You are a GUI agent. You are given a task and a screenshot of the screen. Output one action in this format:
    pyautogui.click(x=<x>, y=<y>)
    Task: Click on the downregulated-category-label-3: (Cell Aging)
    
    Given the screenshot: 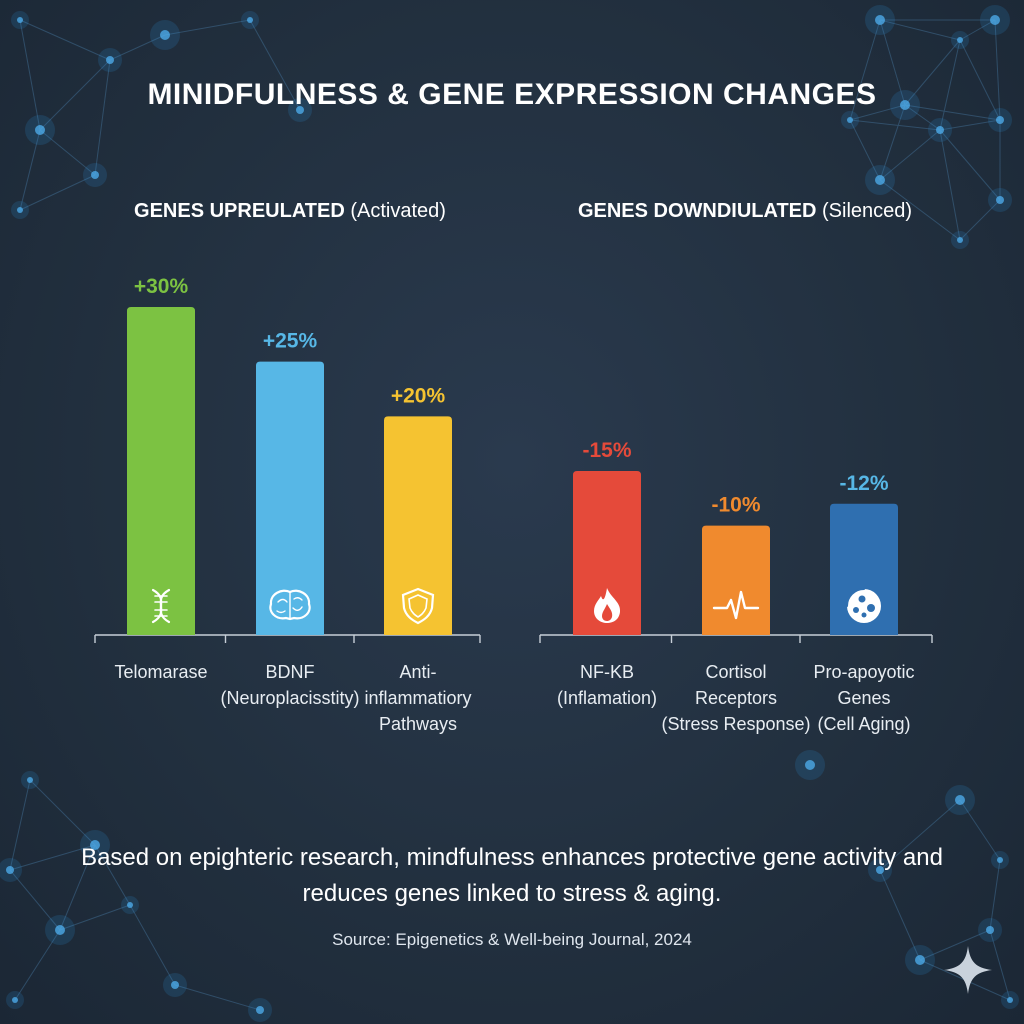 What is the action you would take?
    pyautogui.click(x=863, y=724)
    